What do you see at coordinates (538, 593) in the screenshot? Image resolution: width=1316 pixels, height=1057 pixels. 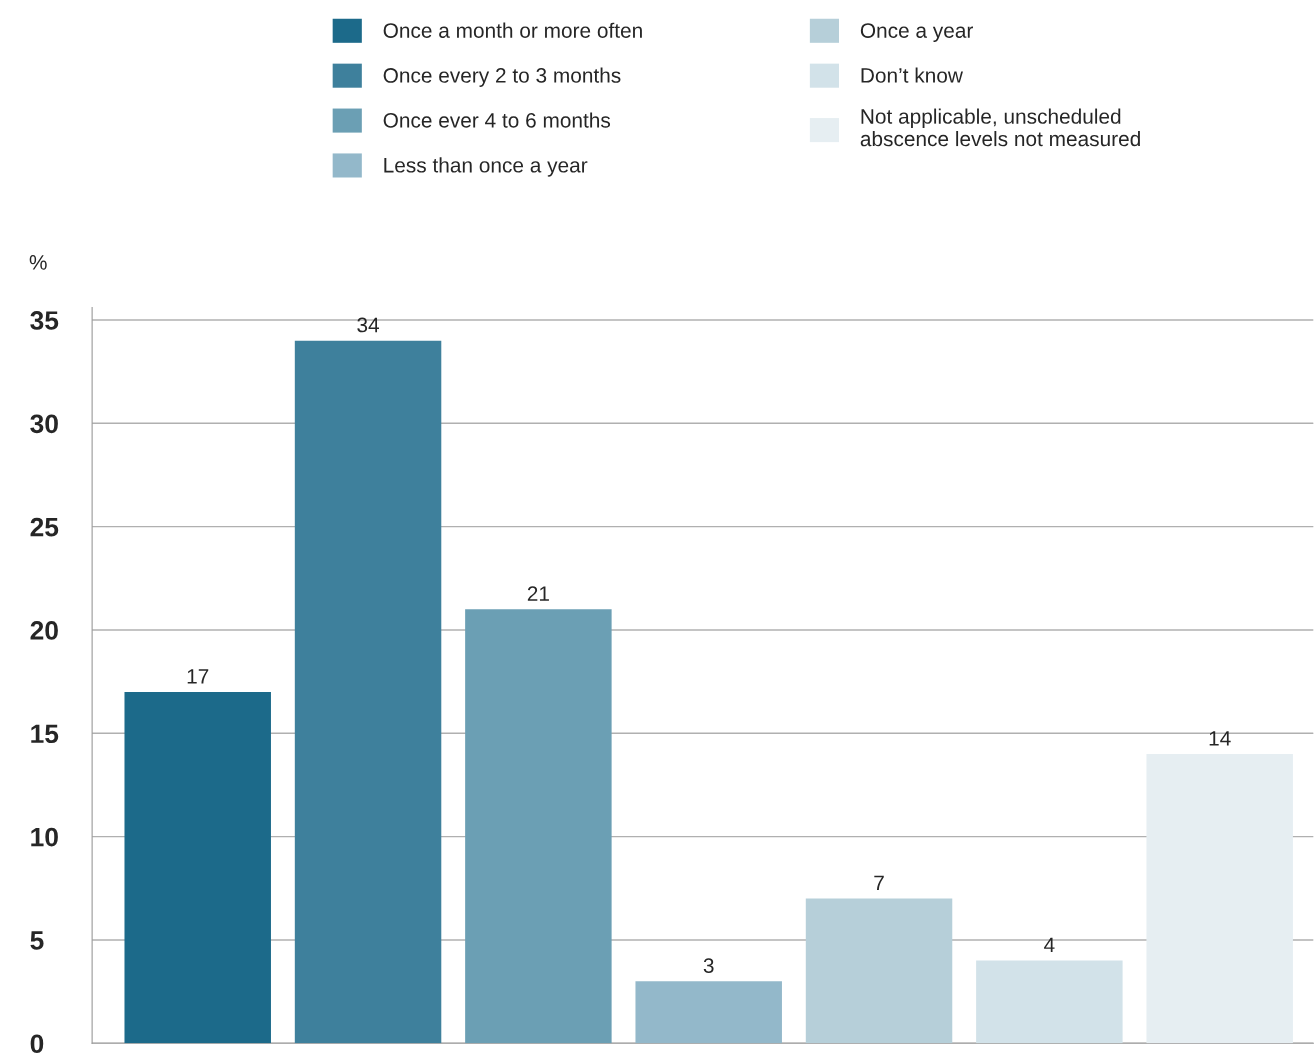 I see `data-label: 21` at bounding box center [538, 593].